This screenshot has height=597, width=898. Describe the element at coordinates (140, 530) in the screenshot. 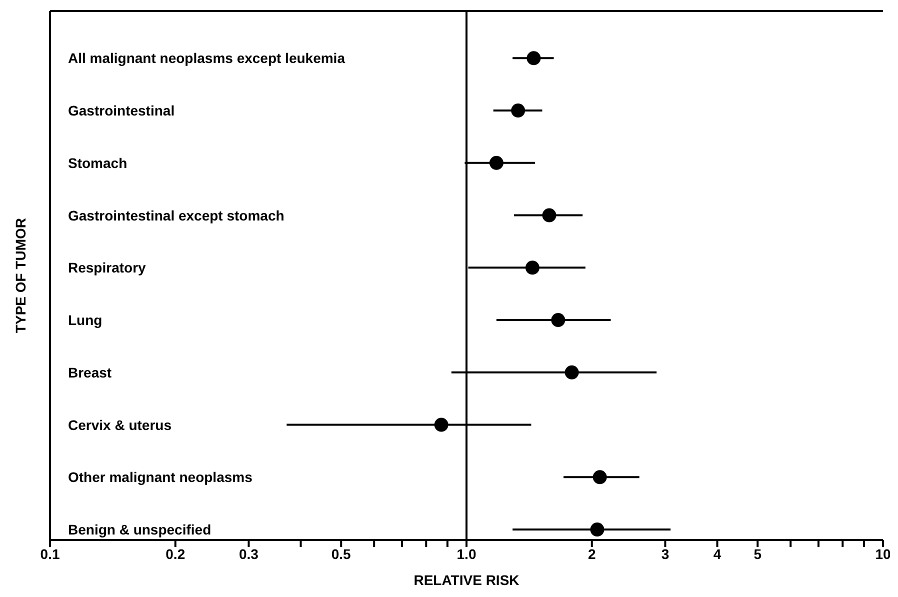

I see `y-tick-label: Benign & unspecified` at that location.